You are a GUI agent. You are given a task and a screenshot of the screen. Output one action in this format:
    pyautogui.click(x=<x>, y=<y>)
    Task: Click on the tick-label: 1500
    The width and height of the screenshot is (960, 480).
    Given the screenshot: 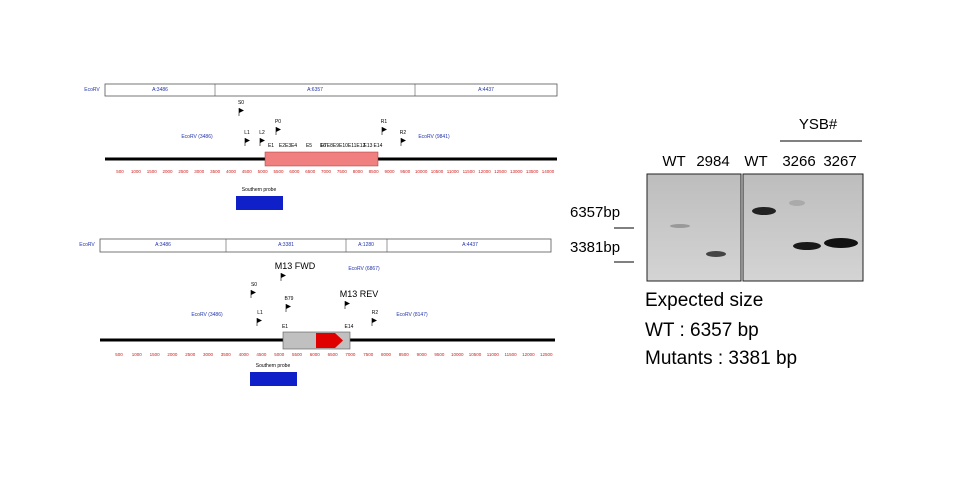 What is the action you would take?
    pyautogui.click(x=155, y=354)
    